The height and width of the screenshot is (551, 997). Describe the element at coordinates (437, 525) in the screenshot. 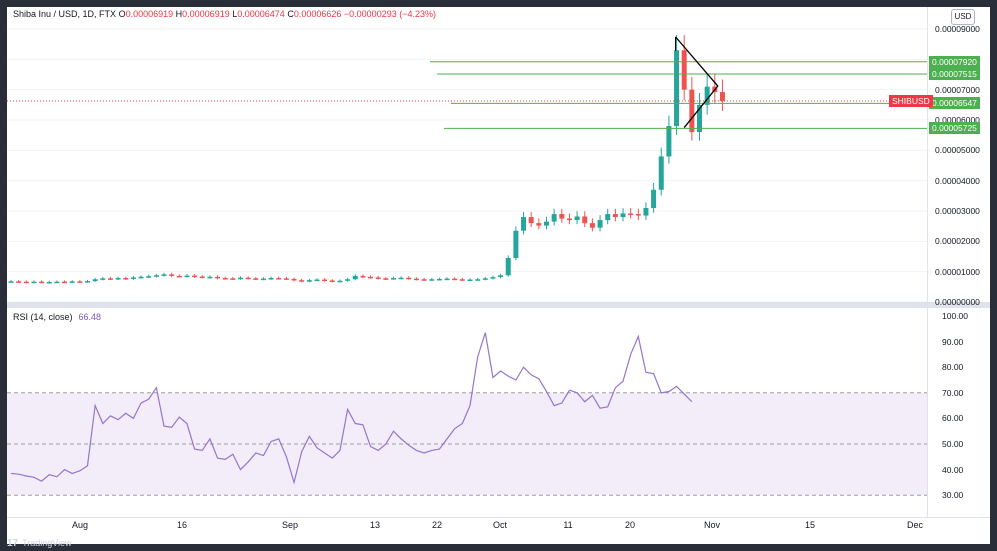

I see `time-axis-label: 22` at that location.